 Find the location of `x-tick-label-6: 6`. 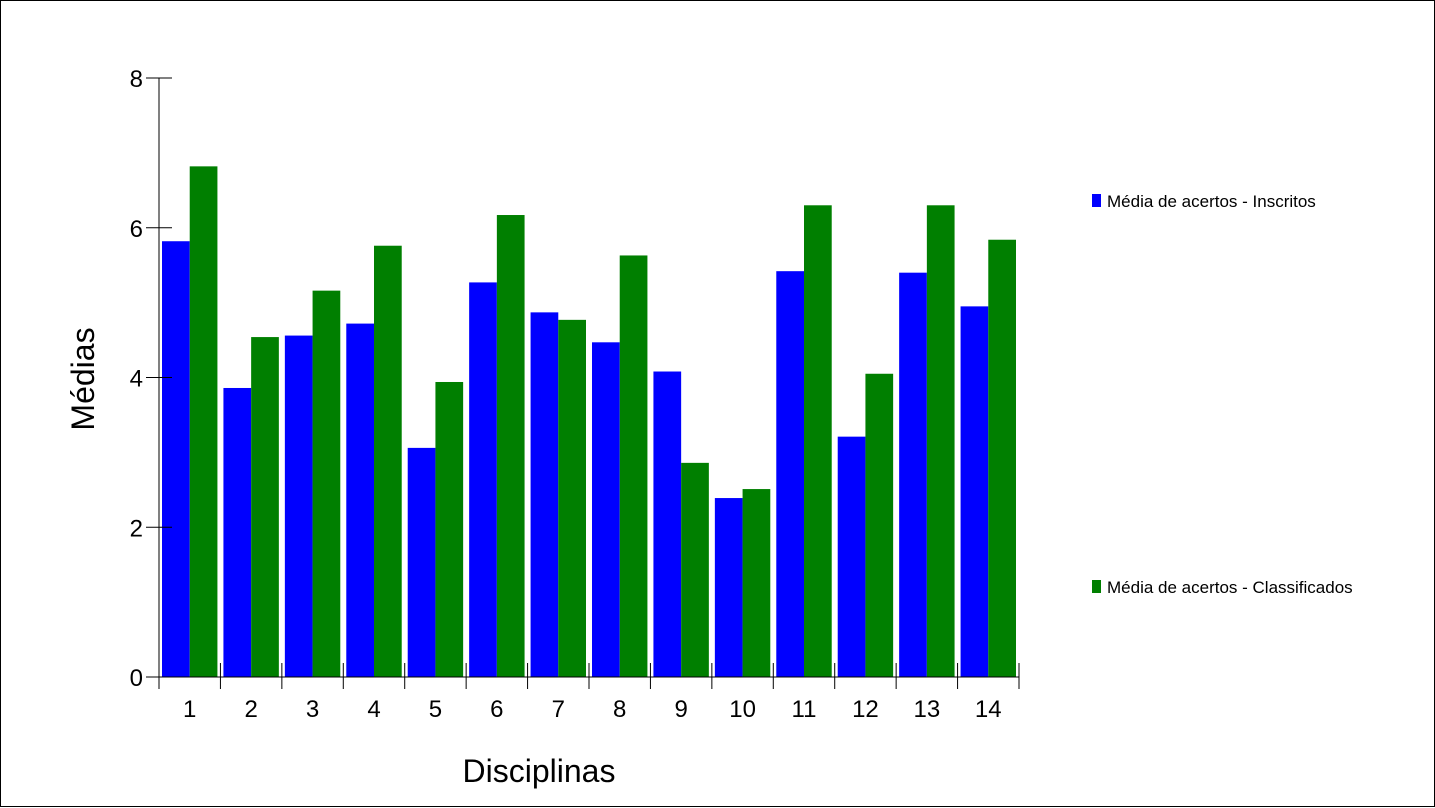

x-tick-label-6: 6 is located at coordinates (496, 709).